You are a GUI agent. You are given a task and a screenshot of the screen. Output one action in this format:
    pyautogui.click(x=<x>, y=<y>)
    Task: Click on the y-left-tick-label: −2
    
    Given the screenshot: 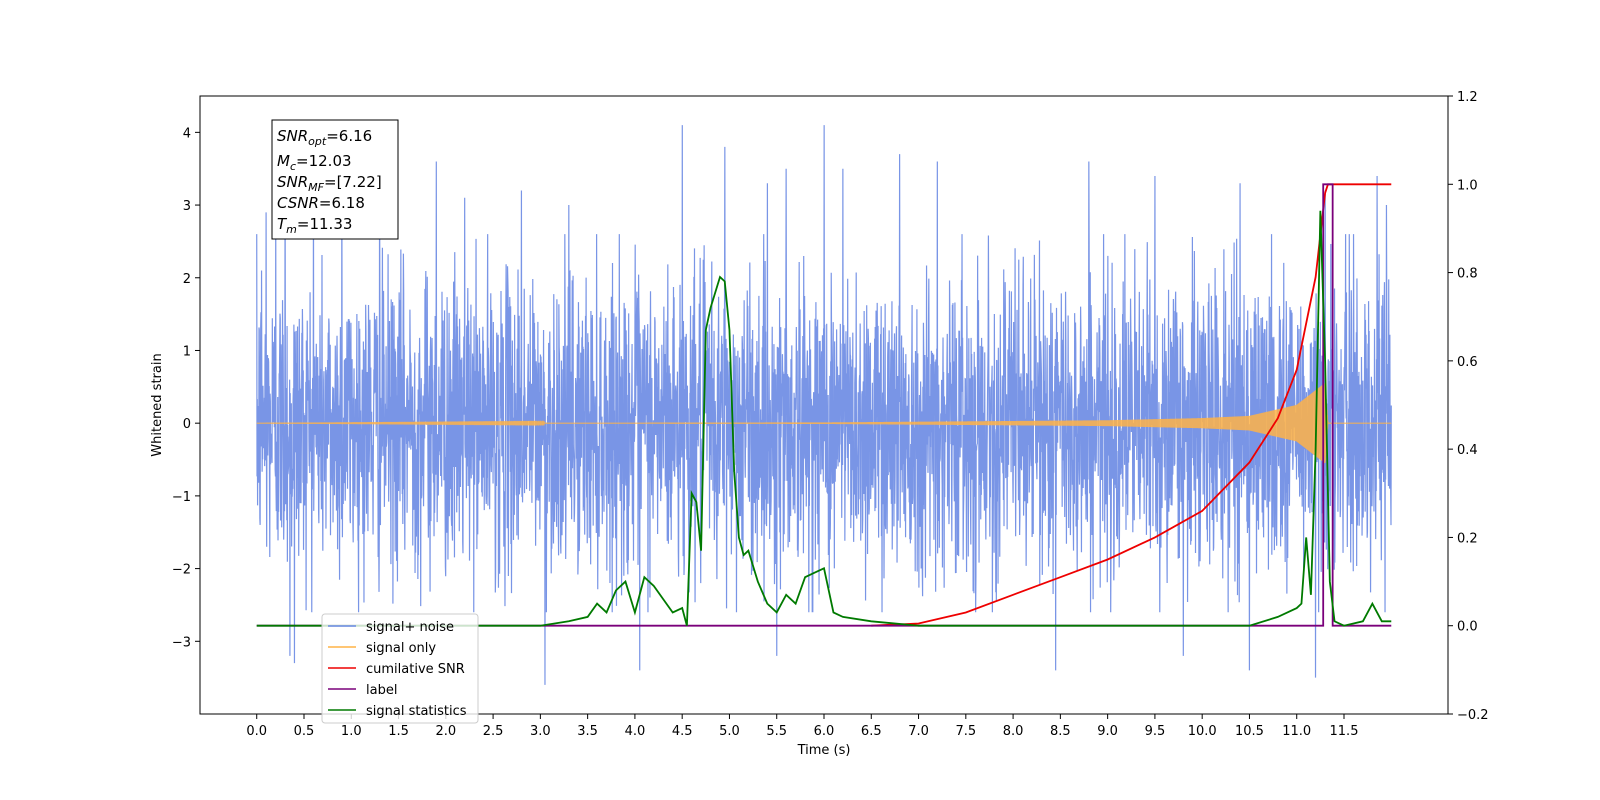 What is the action you would take?
    pyautogui.click(x=181, y=570)
    